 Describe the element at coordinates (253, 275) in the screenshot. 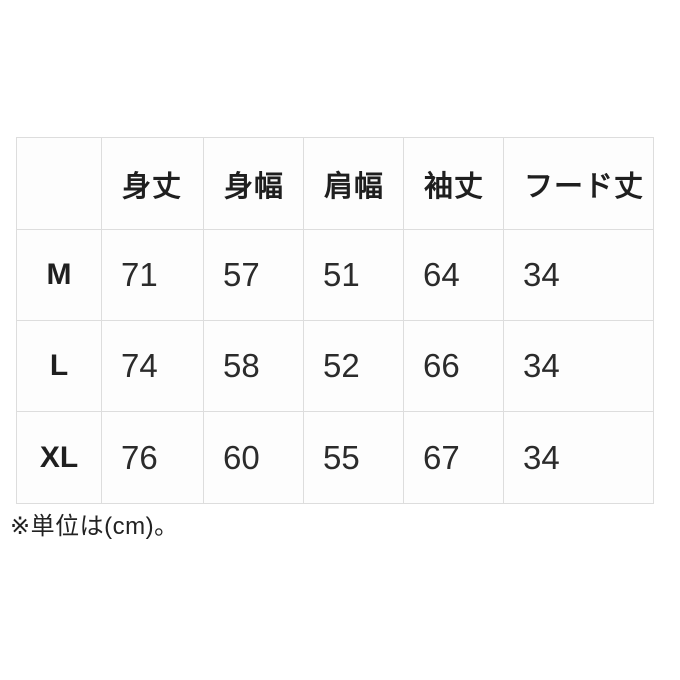

I see `data-cell: 57` at that location.